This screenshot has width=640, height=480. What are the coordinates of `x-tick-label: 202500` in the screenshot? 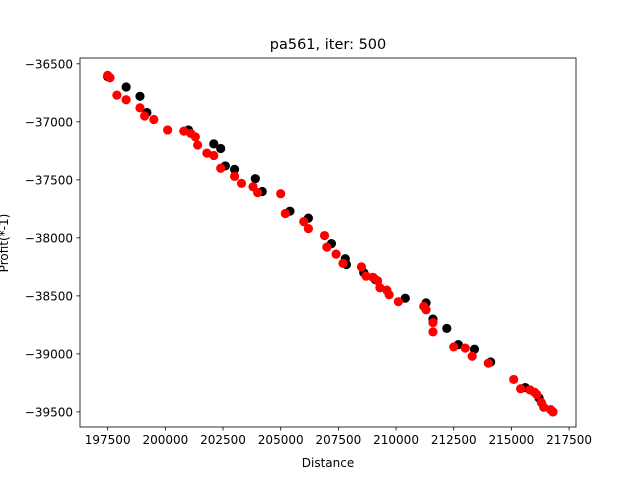 It's located at (223, 440).